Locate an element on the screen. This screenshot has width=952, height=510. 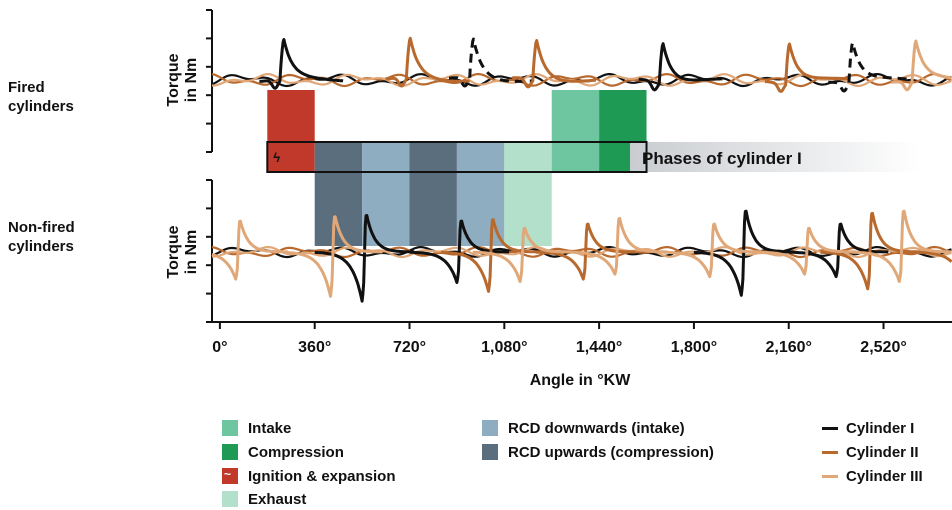
y-axis-title-nonfired-line2: in Nm is located at coordinates (191, 252).